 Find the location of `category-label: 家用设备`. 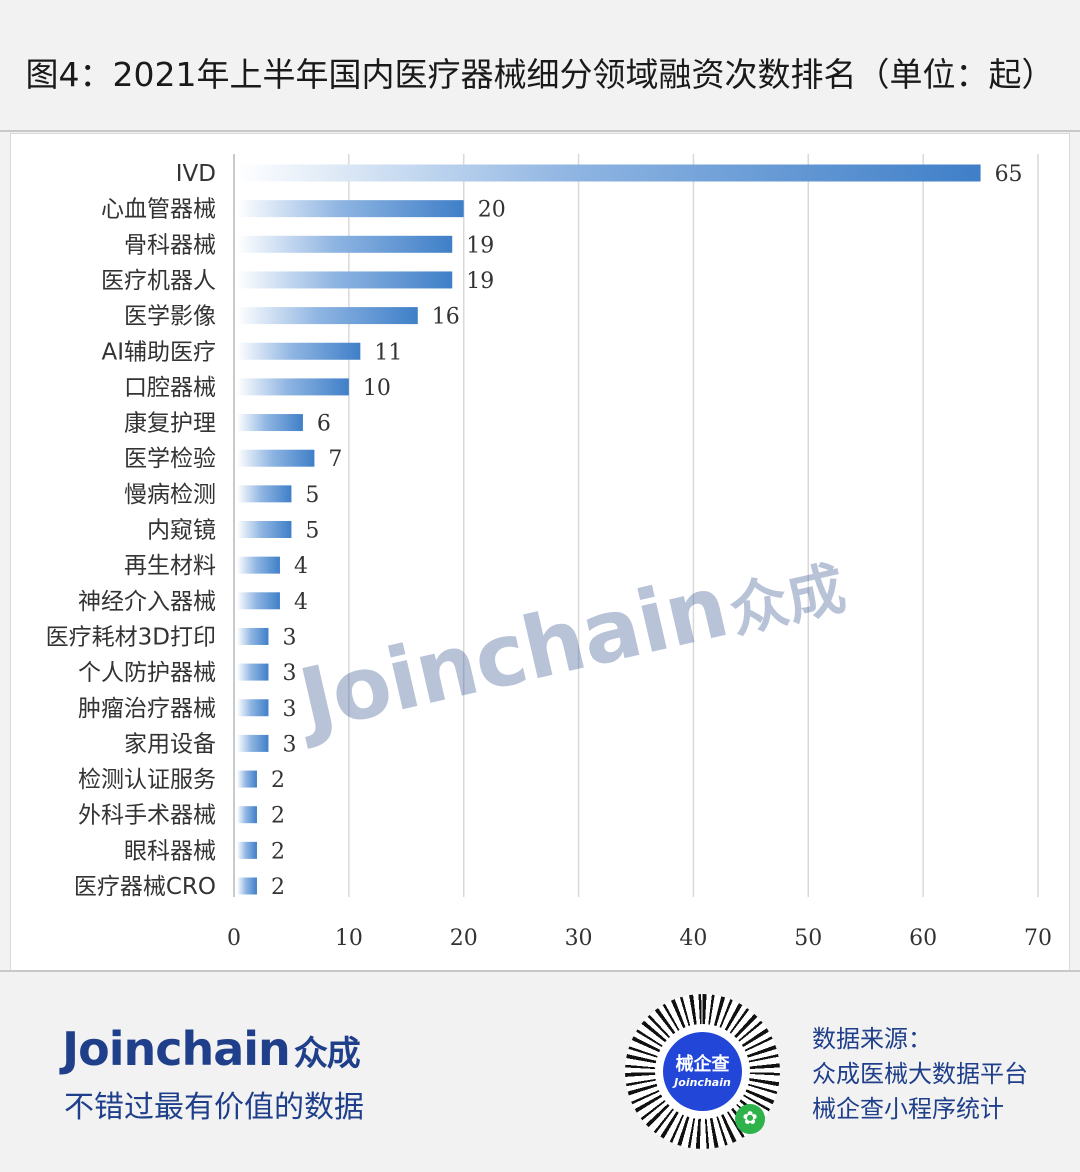

category-label: 家用设备 is located at coordinates (170, 744).